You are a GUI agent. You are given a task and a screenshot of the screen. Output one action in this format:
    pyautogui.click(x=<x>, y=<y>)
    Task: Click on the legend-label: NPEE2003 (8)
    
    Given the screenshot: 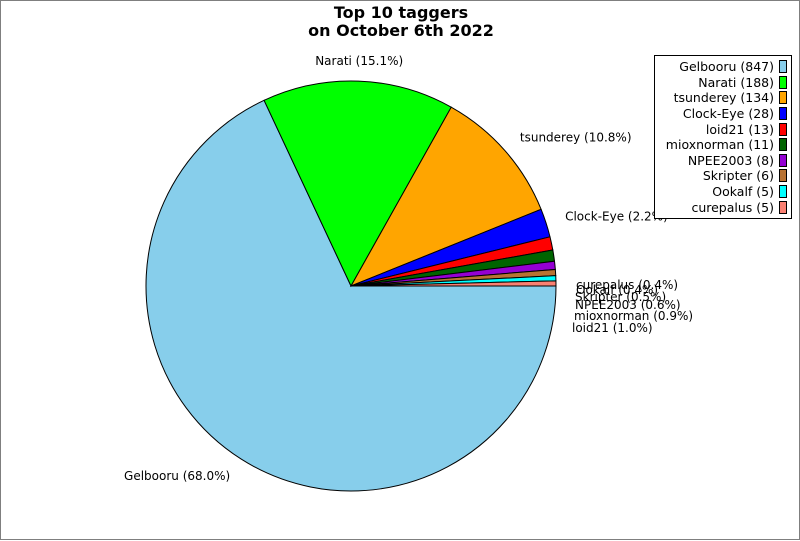 What is the action you would take?
    pyautogui.click(x=730, y=160)
    